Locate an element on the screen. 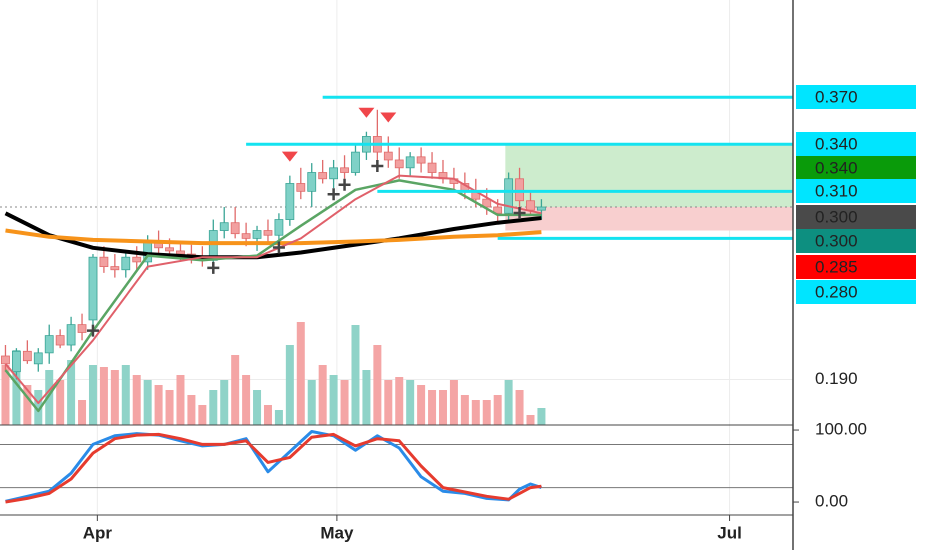 This screenshot has width=932, height=550. loss-zone is located at coordinates (649, 219).